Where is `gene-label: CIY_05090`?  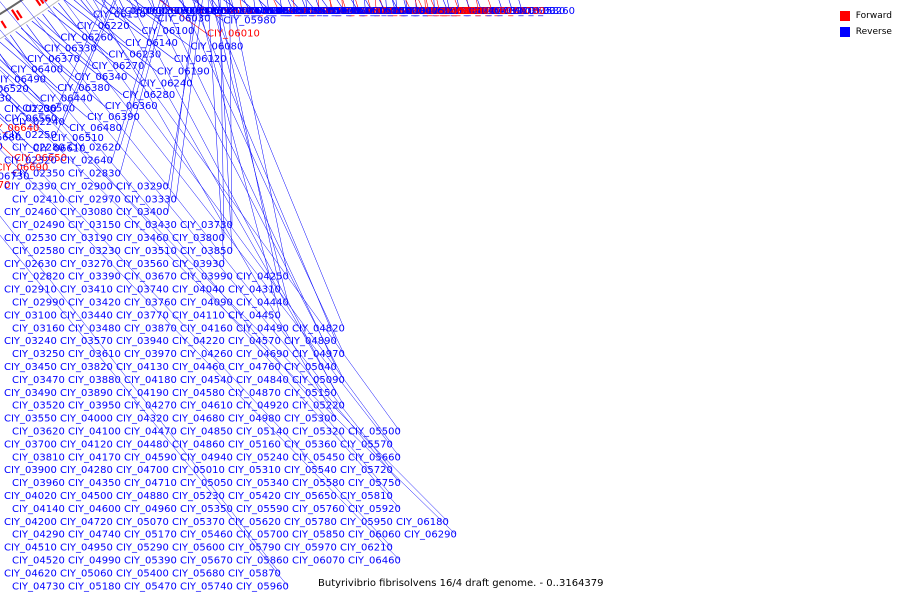 gene-label: CIY_05090 is located at coordinates (318, 380).